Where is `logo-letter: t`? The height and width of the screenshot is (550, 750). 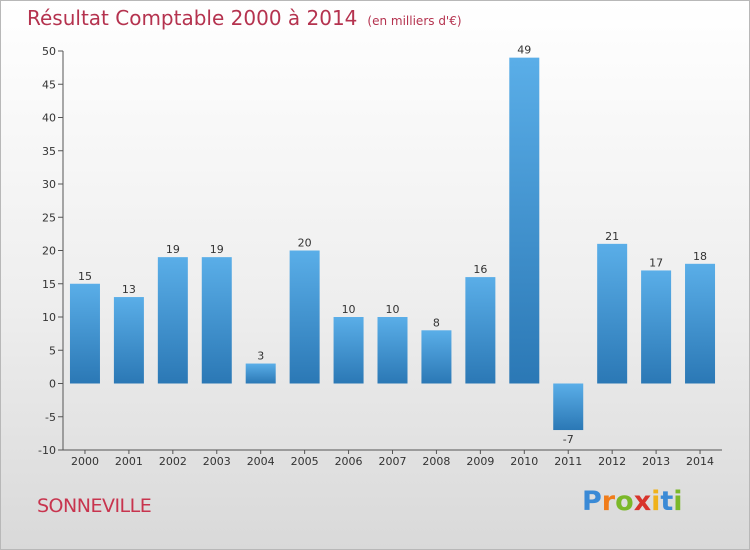 logo-letter: t is located at coordinates (667, 501).